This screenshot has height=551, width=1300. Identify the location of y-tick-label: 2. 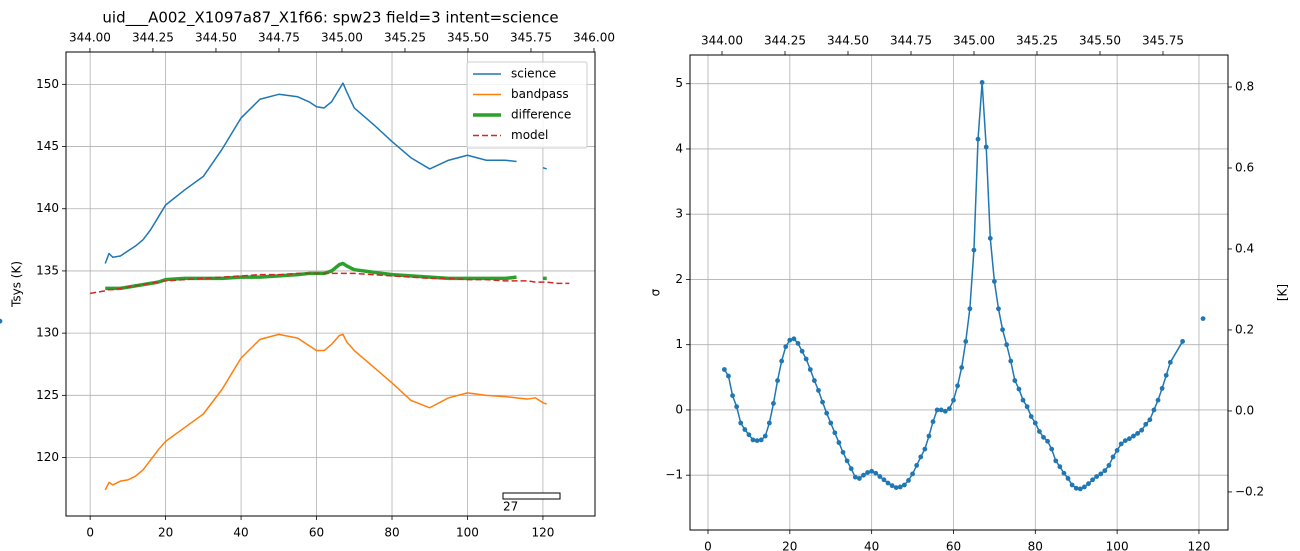
(679, 279).